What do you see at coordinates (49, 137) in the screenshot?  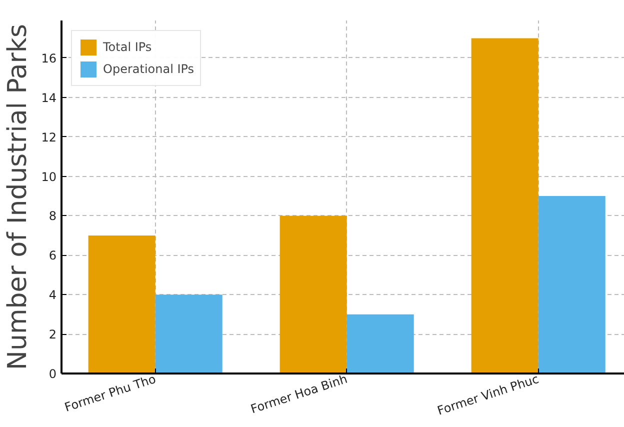 I see `y-tick-label: 12` at bounding box center [49, 137].